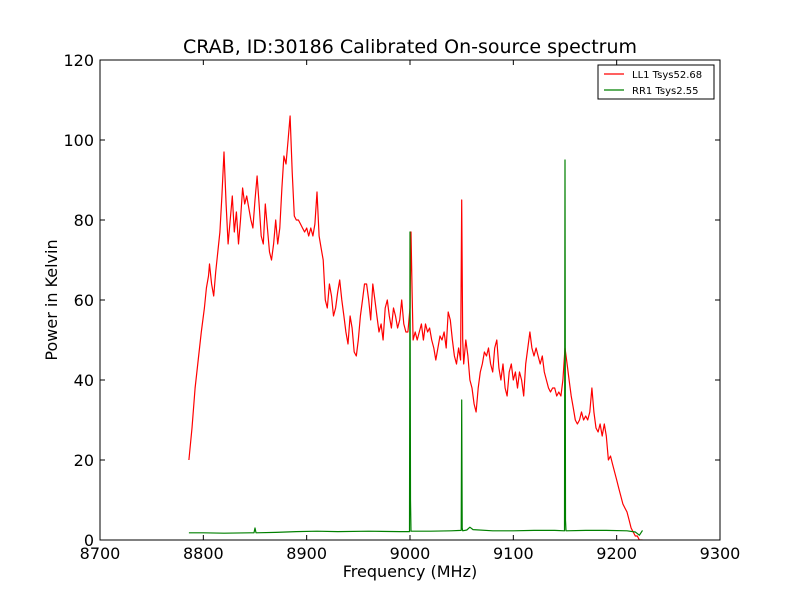  What do you see at coordinates (84, 380) in the screenshot?
I see `y-tick-label: 40` at bounding box center [84, 380].